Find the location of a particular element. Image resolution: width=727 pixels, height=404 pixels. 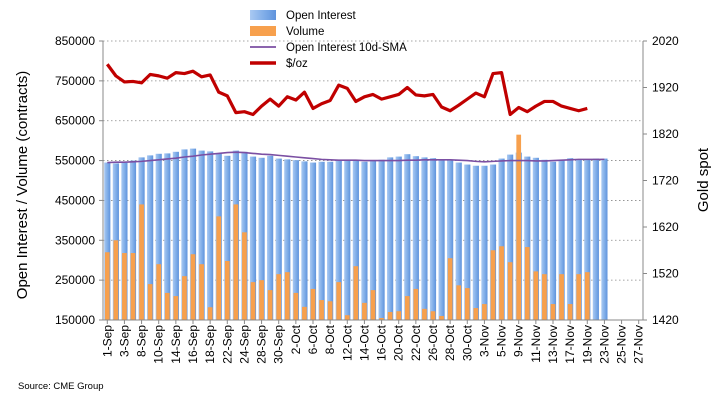

left-tick-label: 250000 is located at coordinates (75, 280).